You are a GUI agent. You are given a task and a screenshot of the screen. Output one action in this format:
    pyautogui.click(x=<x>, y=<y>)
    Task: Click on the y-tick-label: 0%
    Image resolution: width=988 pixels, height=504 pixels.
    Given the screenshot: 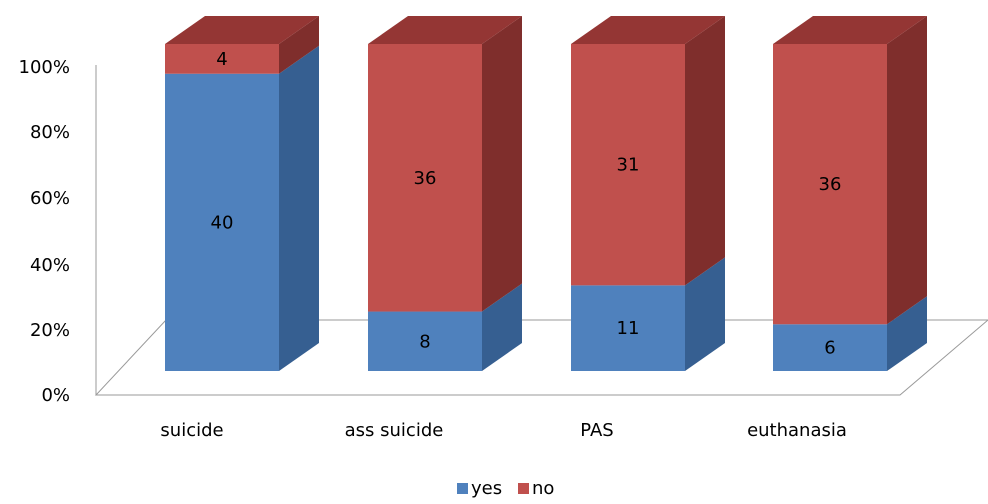 What is the action you would take?
    pyautogui.click(x=55, y=395)
    